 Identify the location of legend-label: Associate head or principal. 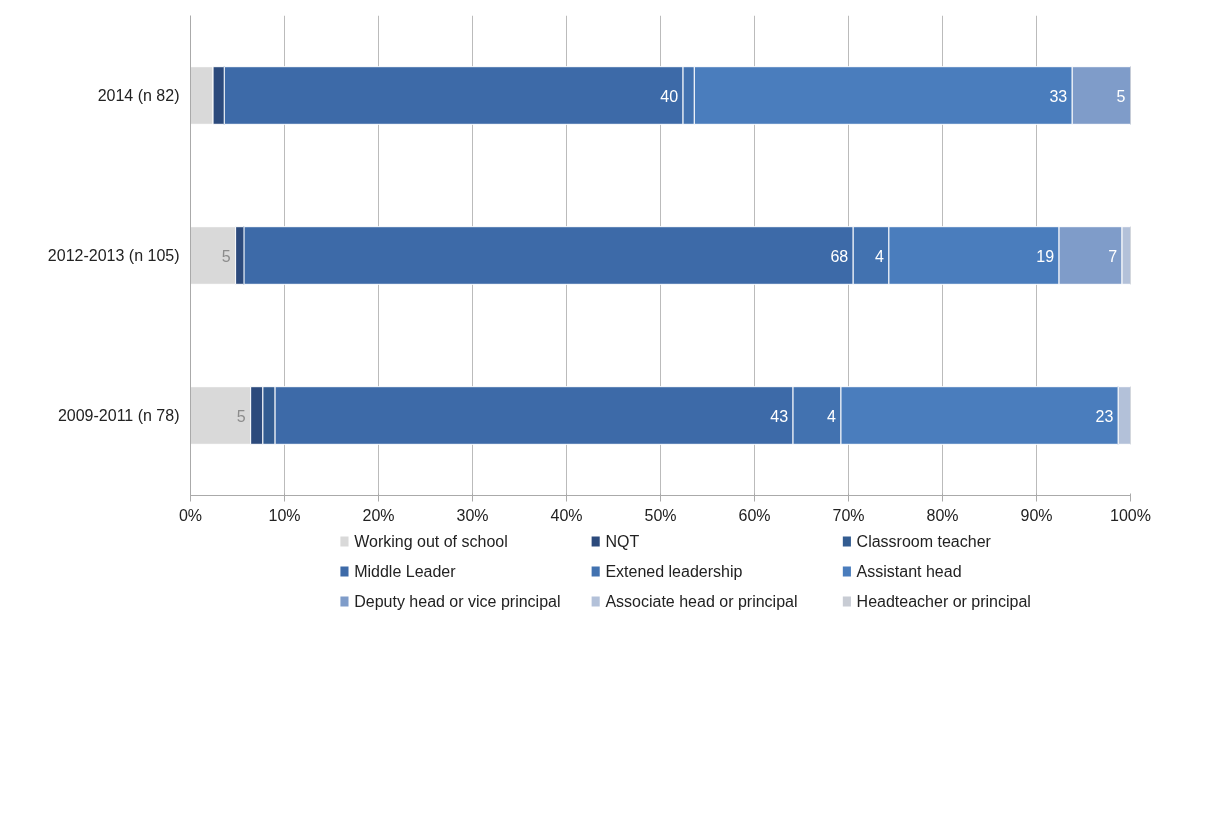
(701, 601).